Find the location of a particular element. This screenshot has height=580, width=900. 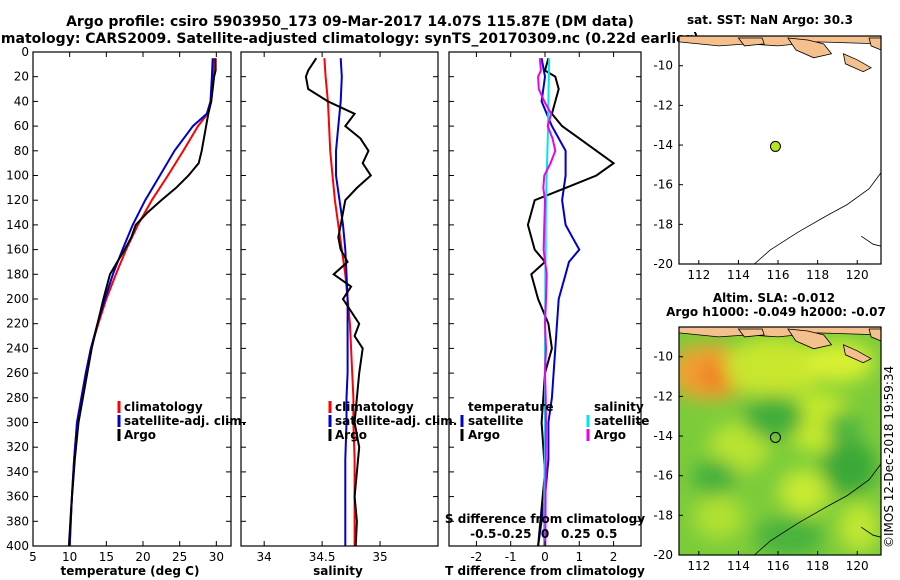

x-tick-label: 30 is located at coordinates (216, 557).